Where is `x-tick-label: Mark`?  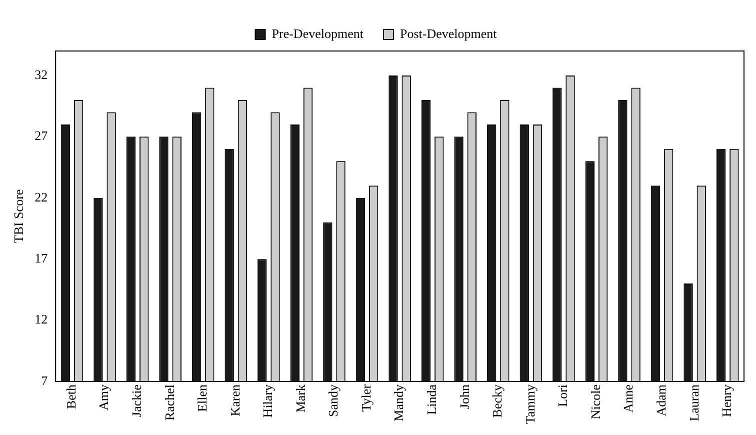 x-tick-label: Mark is located at coordinates (300, 398).